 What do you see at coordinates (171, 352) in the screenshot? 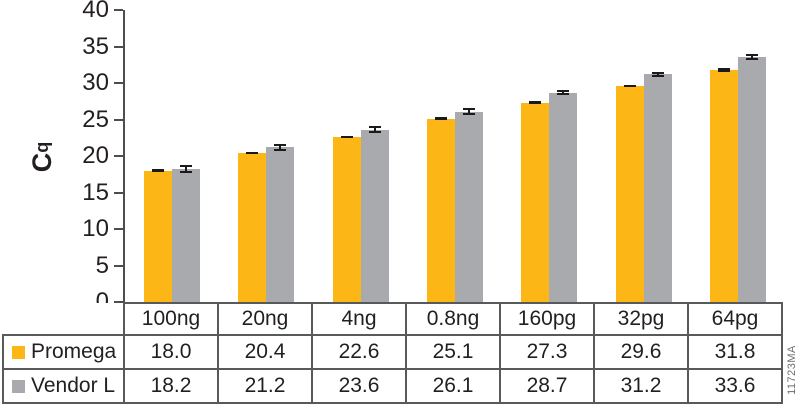
I see `value-cell: 18.0` at bounding box center [171, 352].